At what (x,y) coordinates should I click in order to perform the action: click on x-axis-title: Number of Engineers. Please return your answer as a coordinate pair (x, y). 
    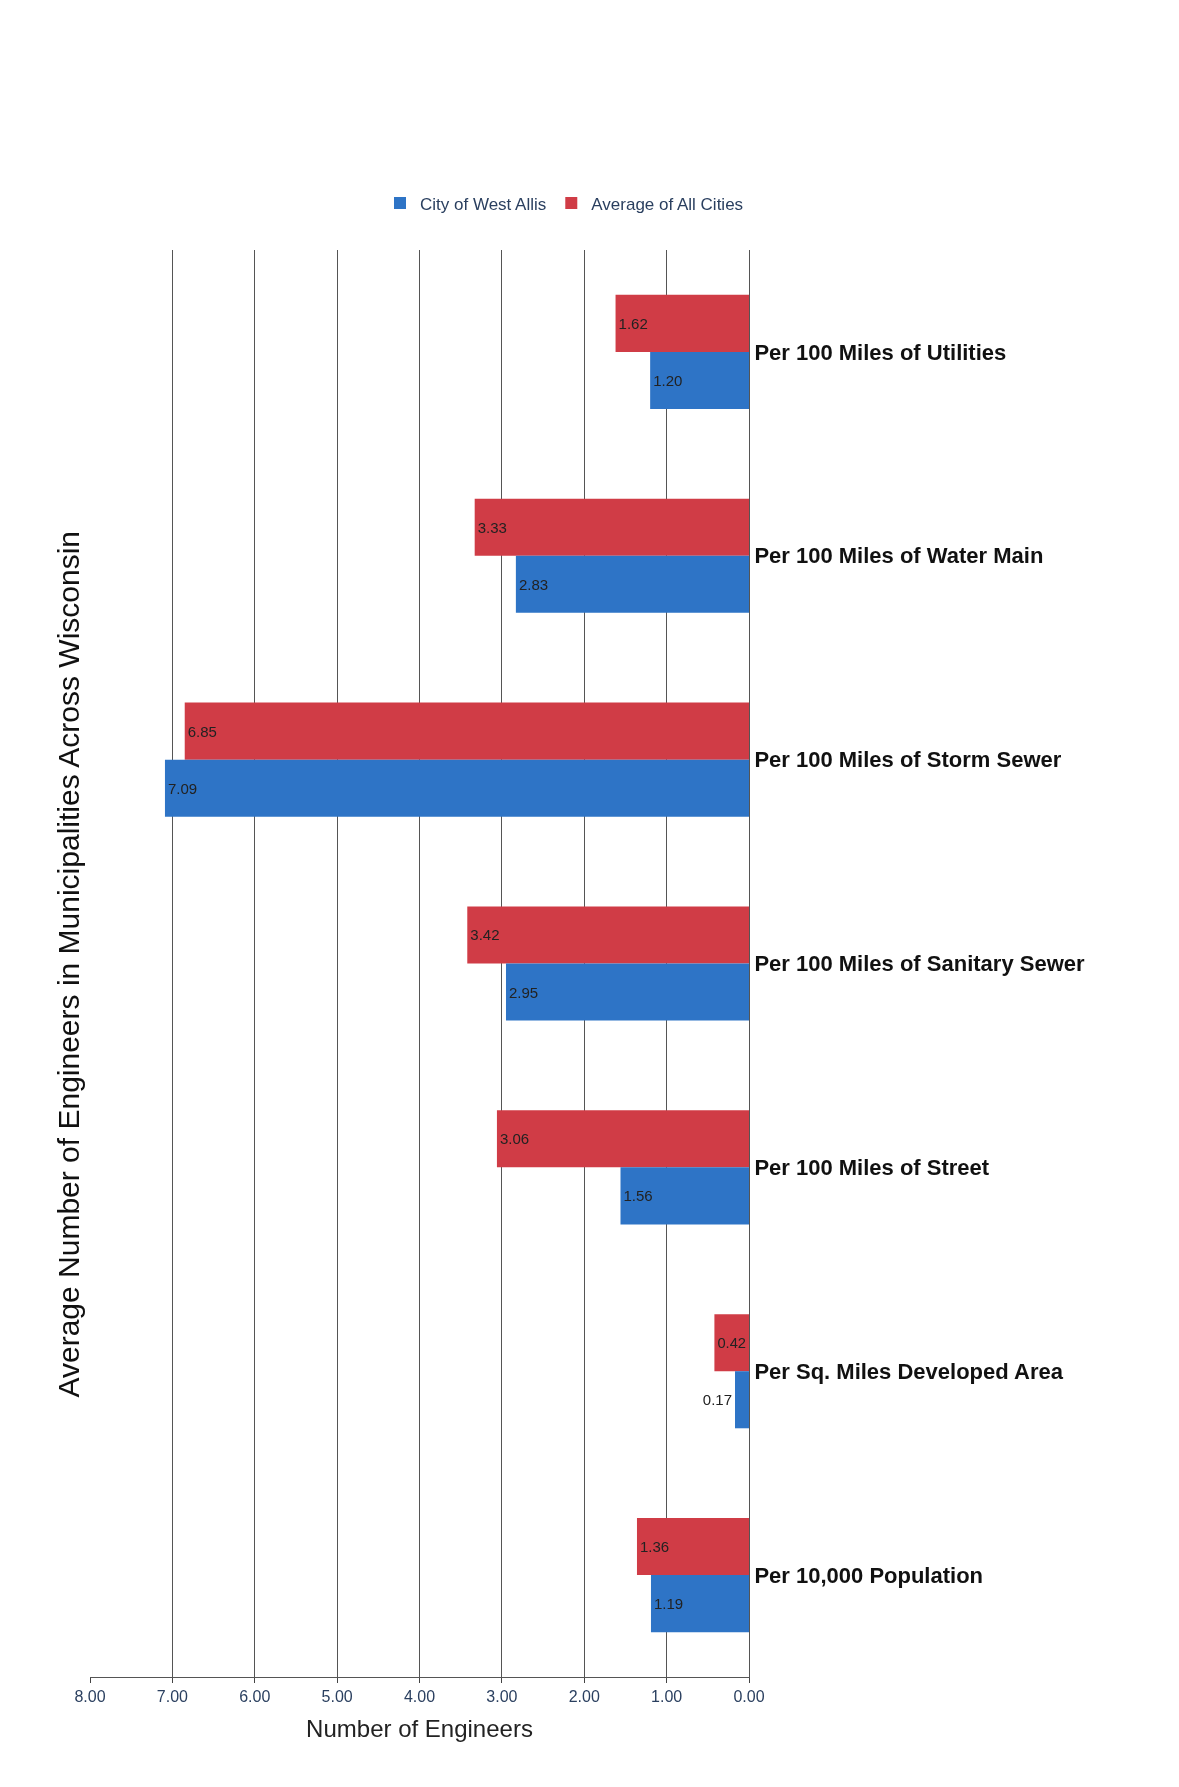
    Looking at the image, I should click on (419, 1728).